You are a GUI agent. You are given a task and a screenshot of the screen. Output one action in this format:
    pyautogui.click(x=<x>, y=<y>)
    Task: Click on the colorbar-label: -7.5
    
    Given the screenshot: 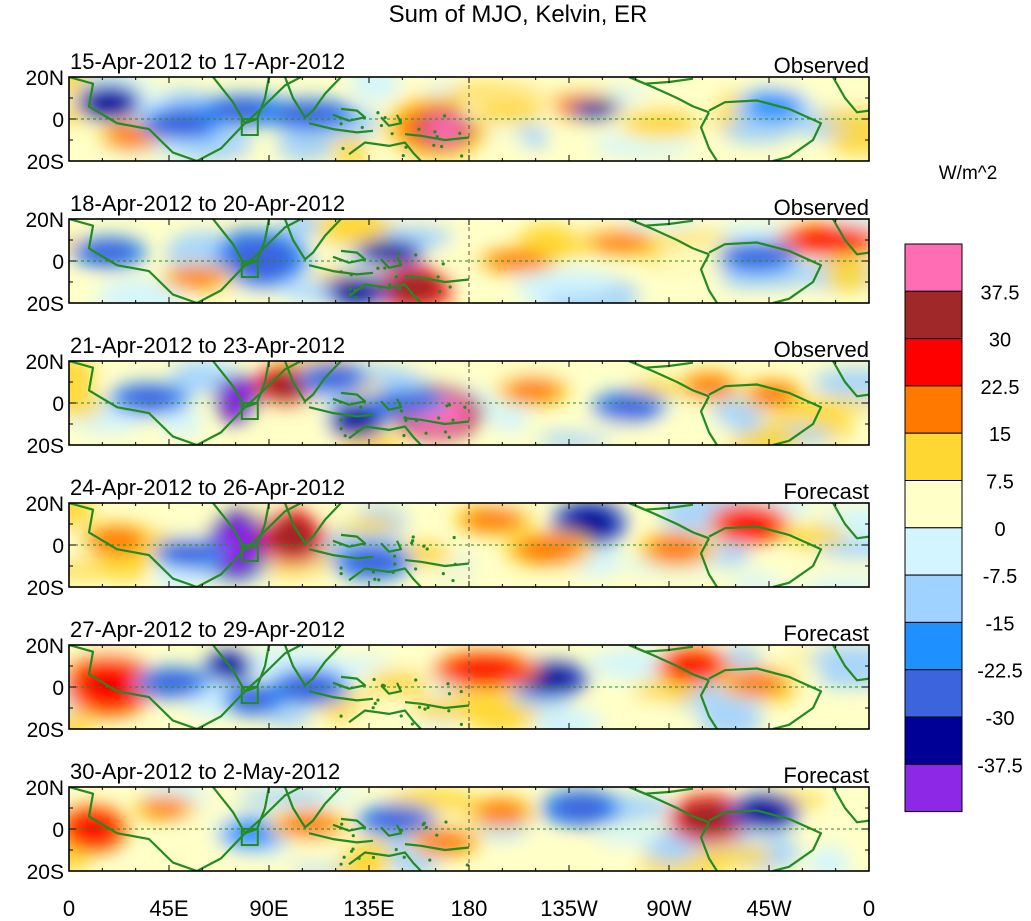 What is the action you would take?
    pyautogui.click(x=1000, y=577)
    